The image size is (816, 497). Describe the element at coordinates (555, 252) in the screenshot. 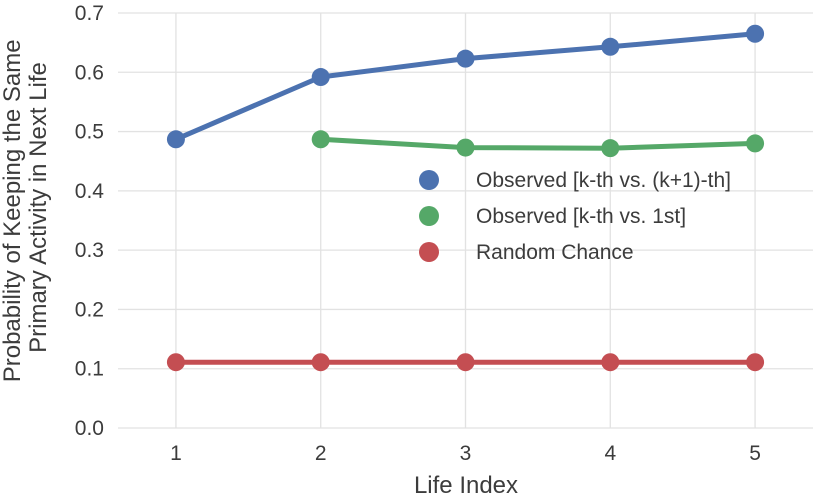

I see `legend-label: Random Chance` at that location.